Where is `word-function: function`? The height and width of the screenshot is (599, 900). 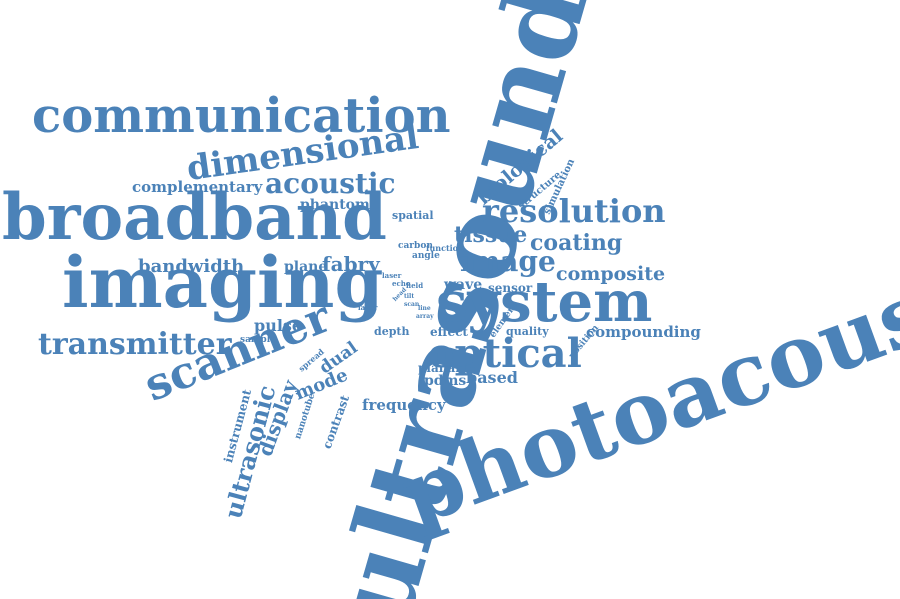 word-function: function is located at coordinates (445, 248).